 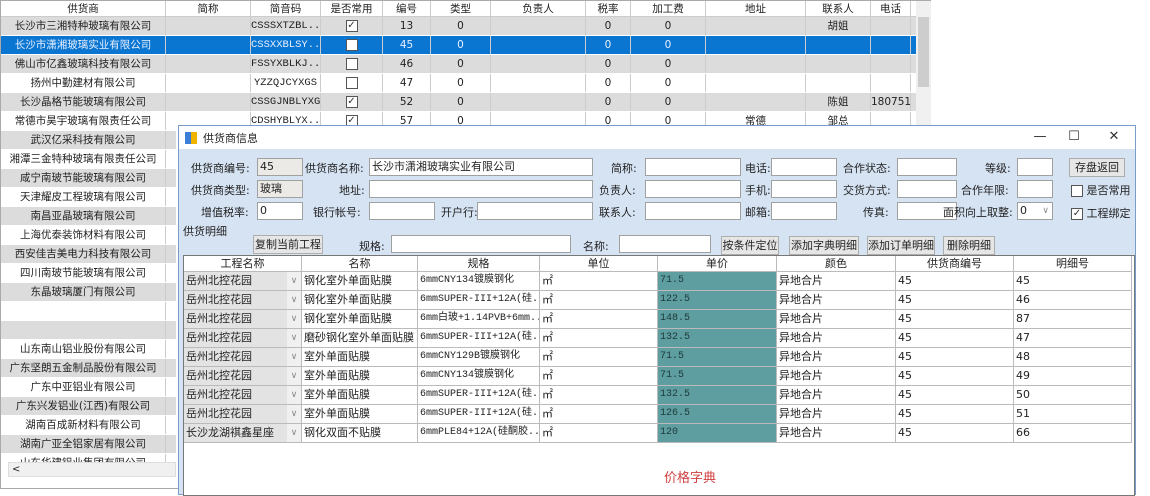 I want to click on grid-column-header: 颜色, so click(x=836, y=264).